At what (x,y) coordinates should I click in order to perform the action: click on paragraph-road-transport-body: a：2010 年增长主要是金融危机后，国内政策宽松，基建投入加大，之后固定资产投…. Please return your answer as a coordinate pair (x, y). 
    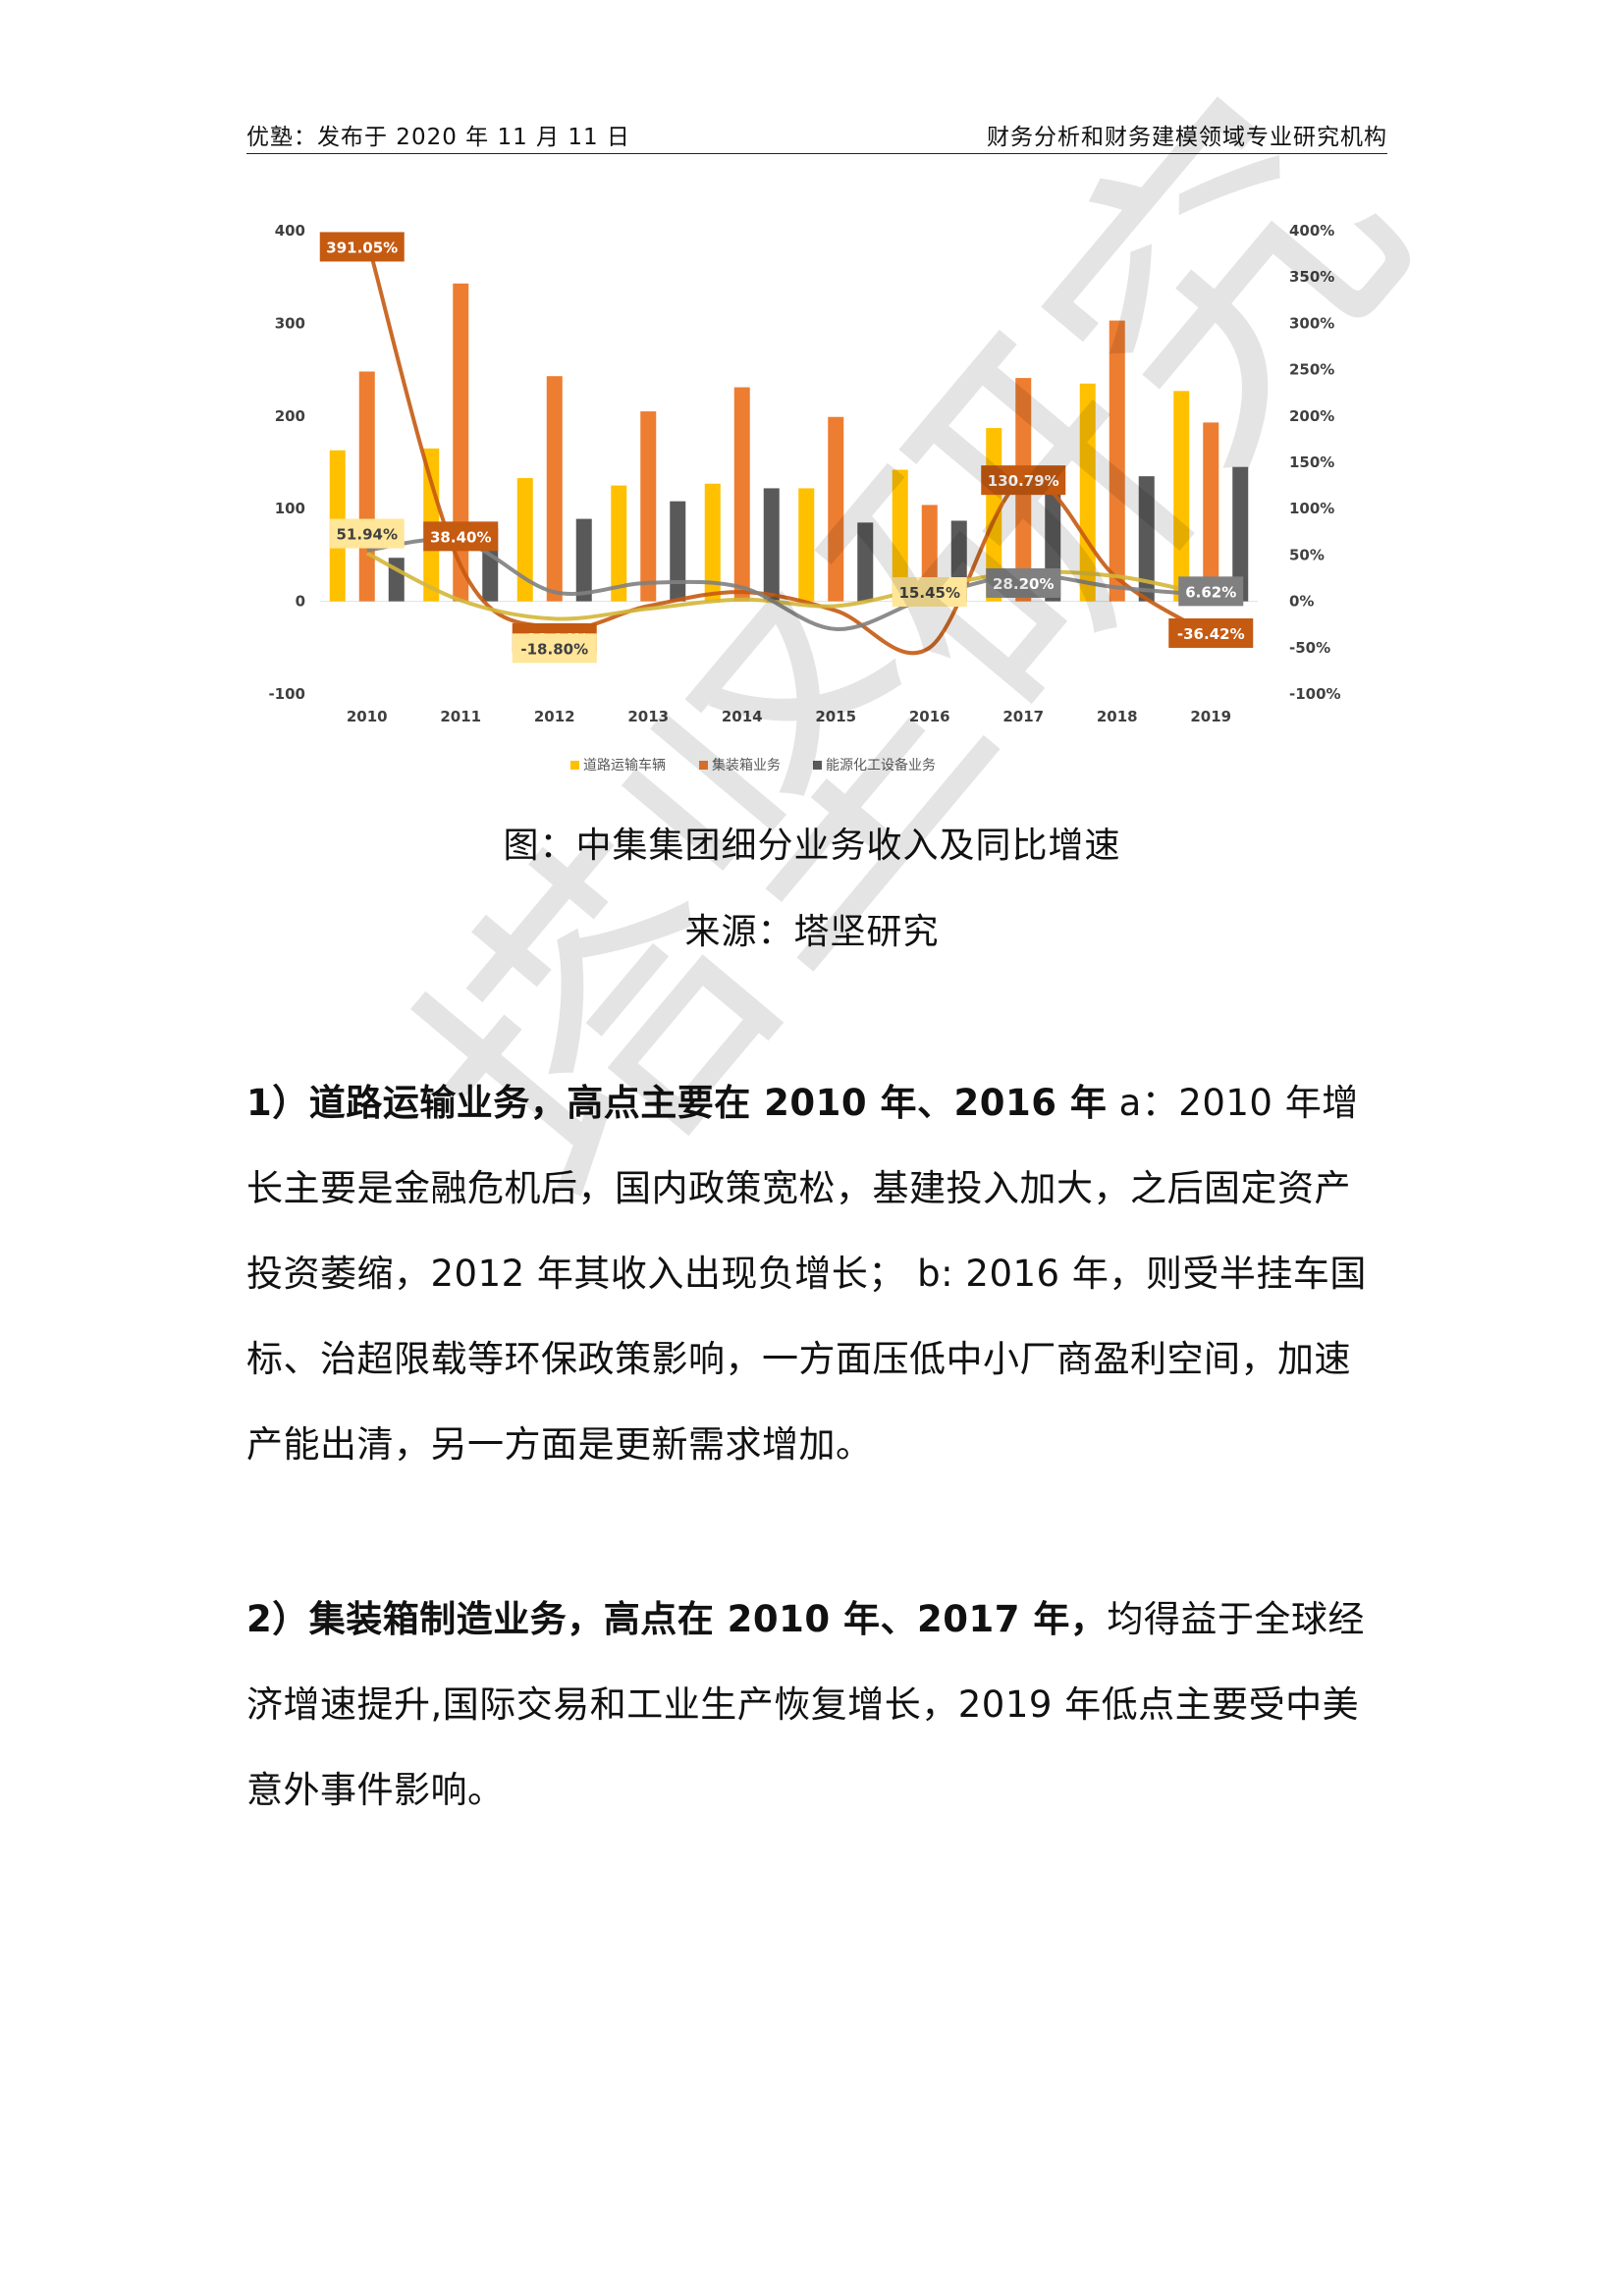
    Looking at the image, I should click on (806, 1274).